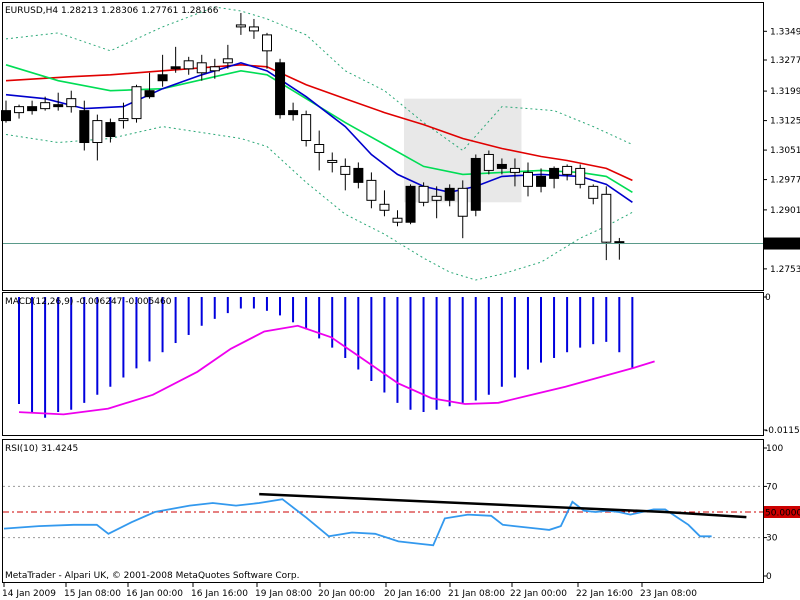 This screenshot has width=800, height=600. Describe the element at coordinates (92, 594) in the screenshot. I see `time-tick-label: 15 Jan 08:00` at that location.